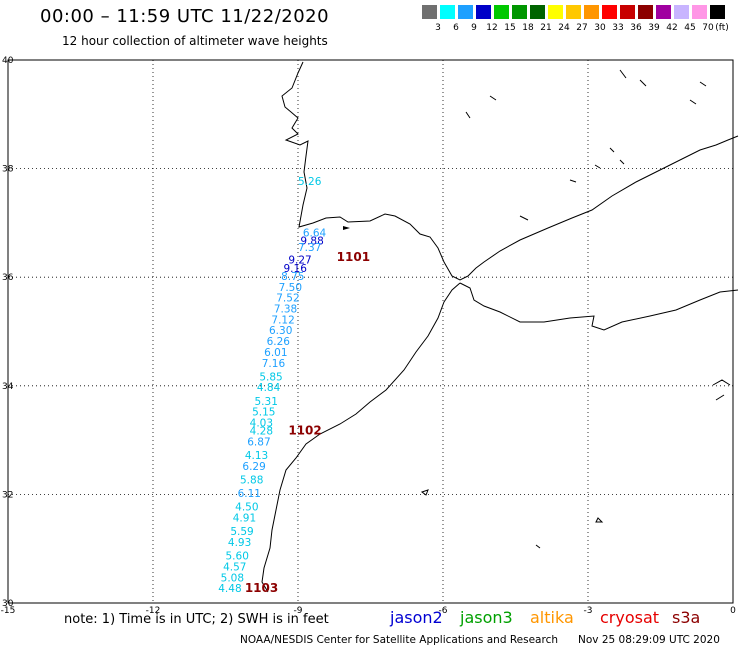 The image size is (740, 650). Describe the element at coordinates (510, 28) in the screenshot. I see `legend-label: 15` at that location.